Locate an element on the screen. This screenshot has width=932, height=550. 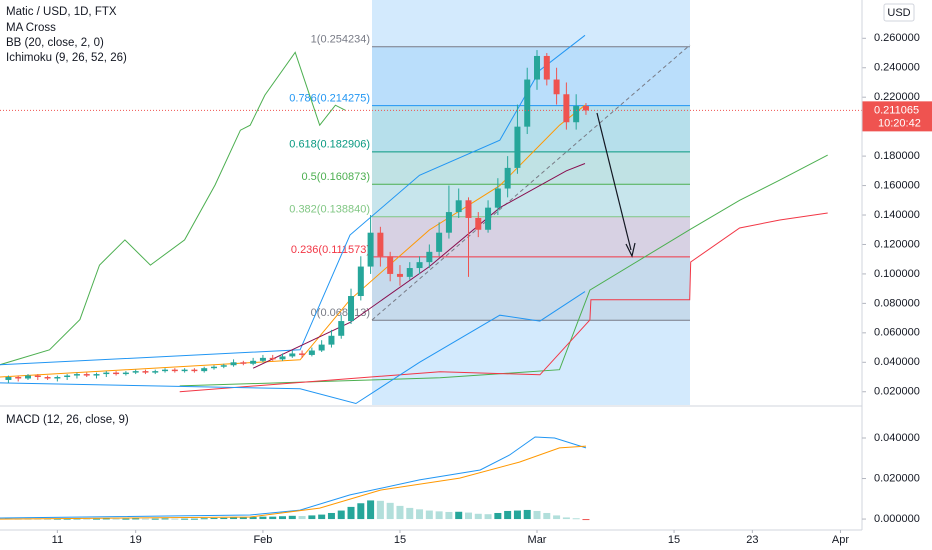
x-tick-label: 23 is located at coordinates (752, 540).